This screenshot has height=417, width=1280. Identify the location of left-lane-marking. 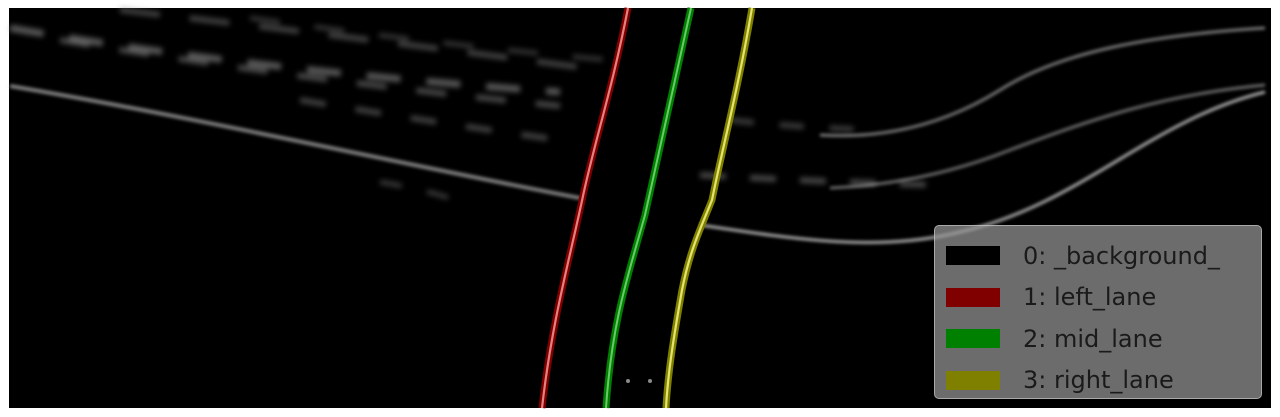
(585, 208).